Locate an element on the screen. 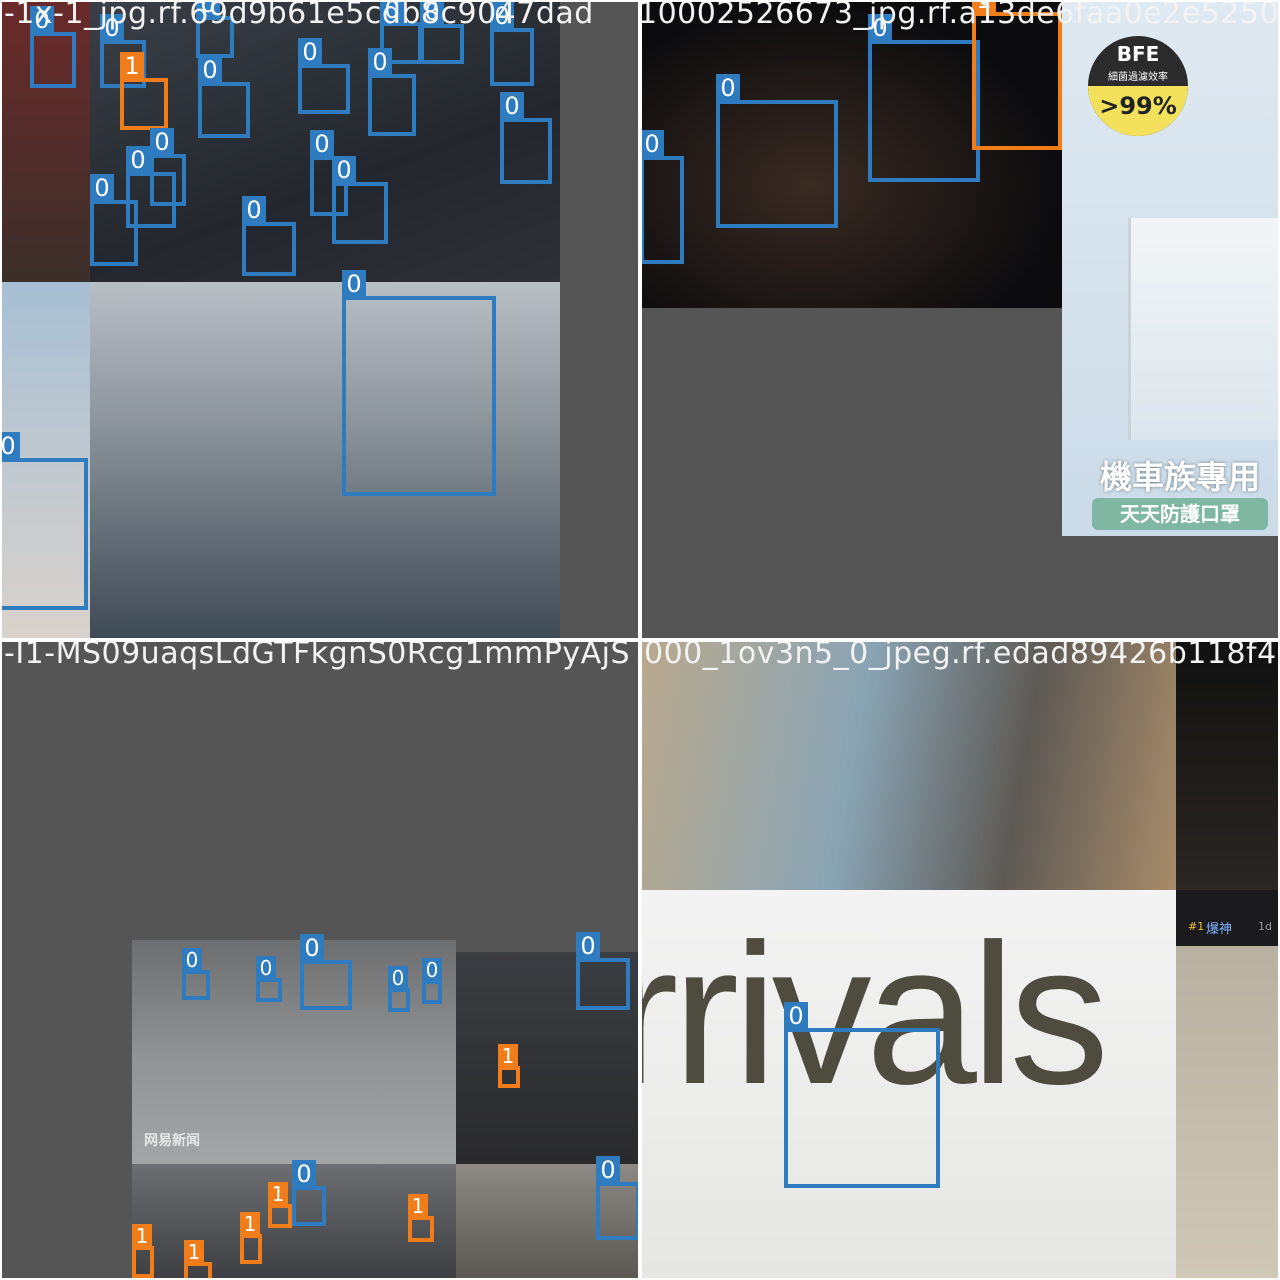 This screenshot has width=1280, height=1280. ad-subline: 天天防護口罩 is located at coordinates (1180, 514).